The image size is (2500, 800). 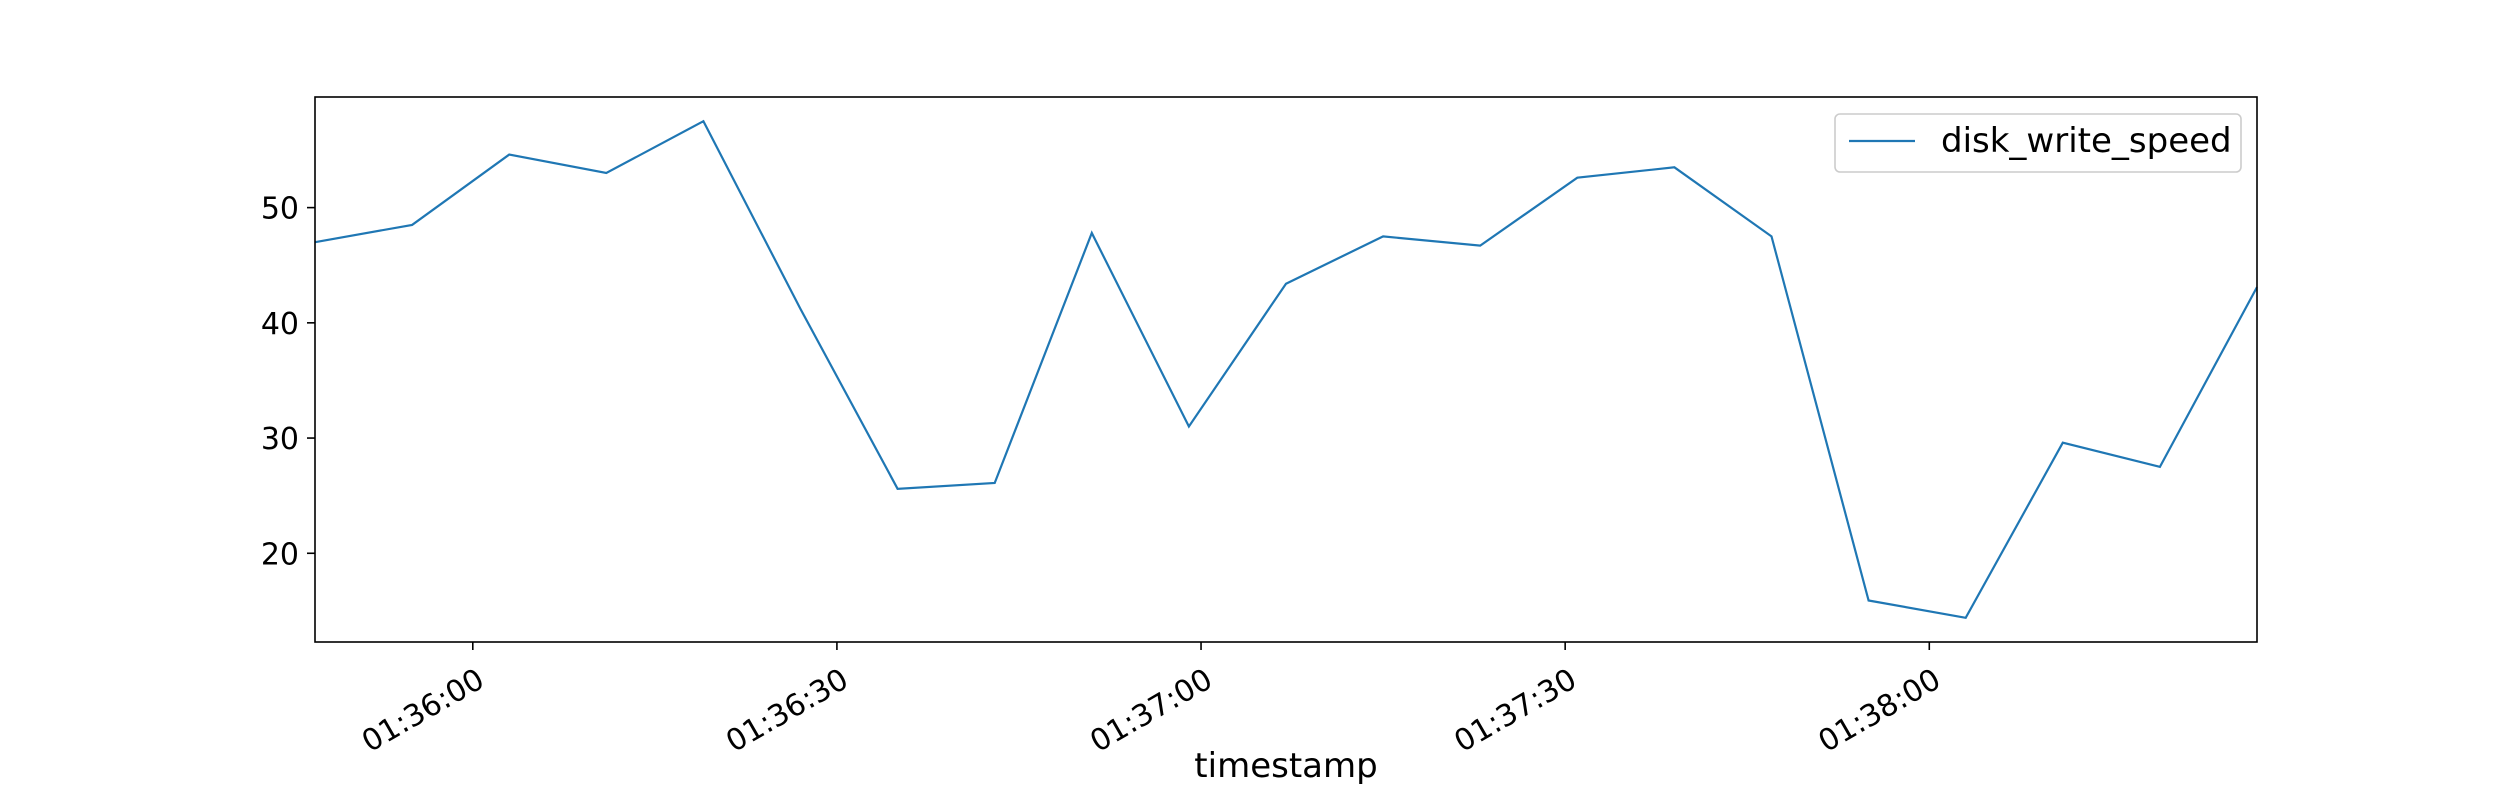 What do you see at coordinates (1880, 711) in the screenshot?
I see `x-tick-label: 01:38:00` at bounding box center [1880, 711].